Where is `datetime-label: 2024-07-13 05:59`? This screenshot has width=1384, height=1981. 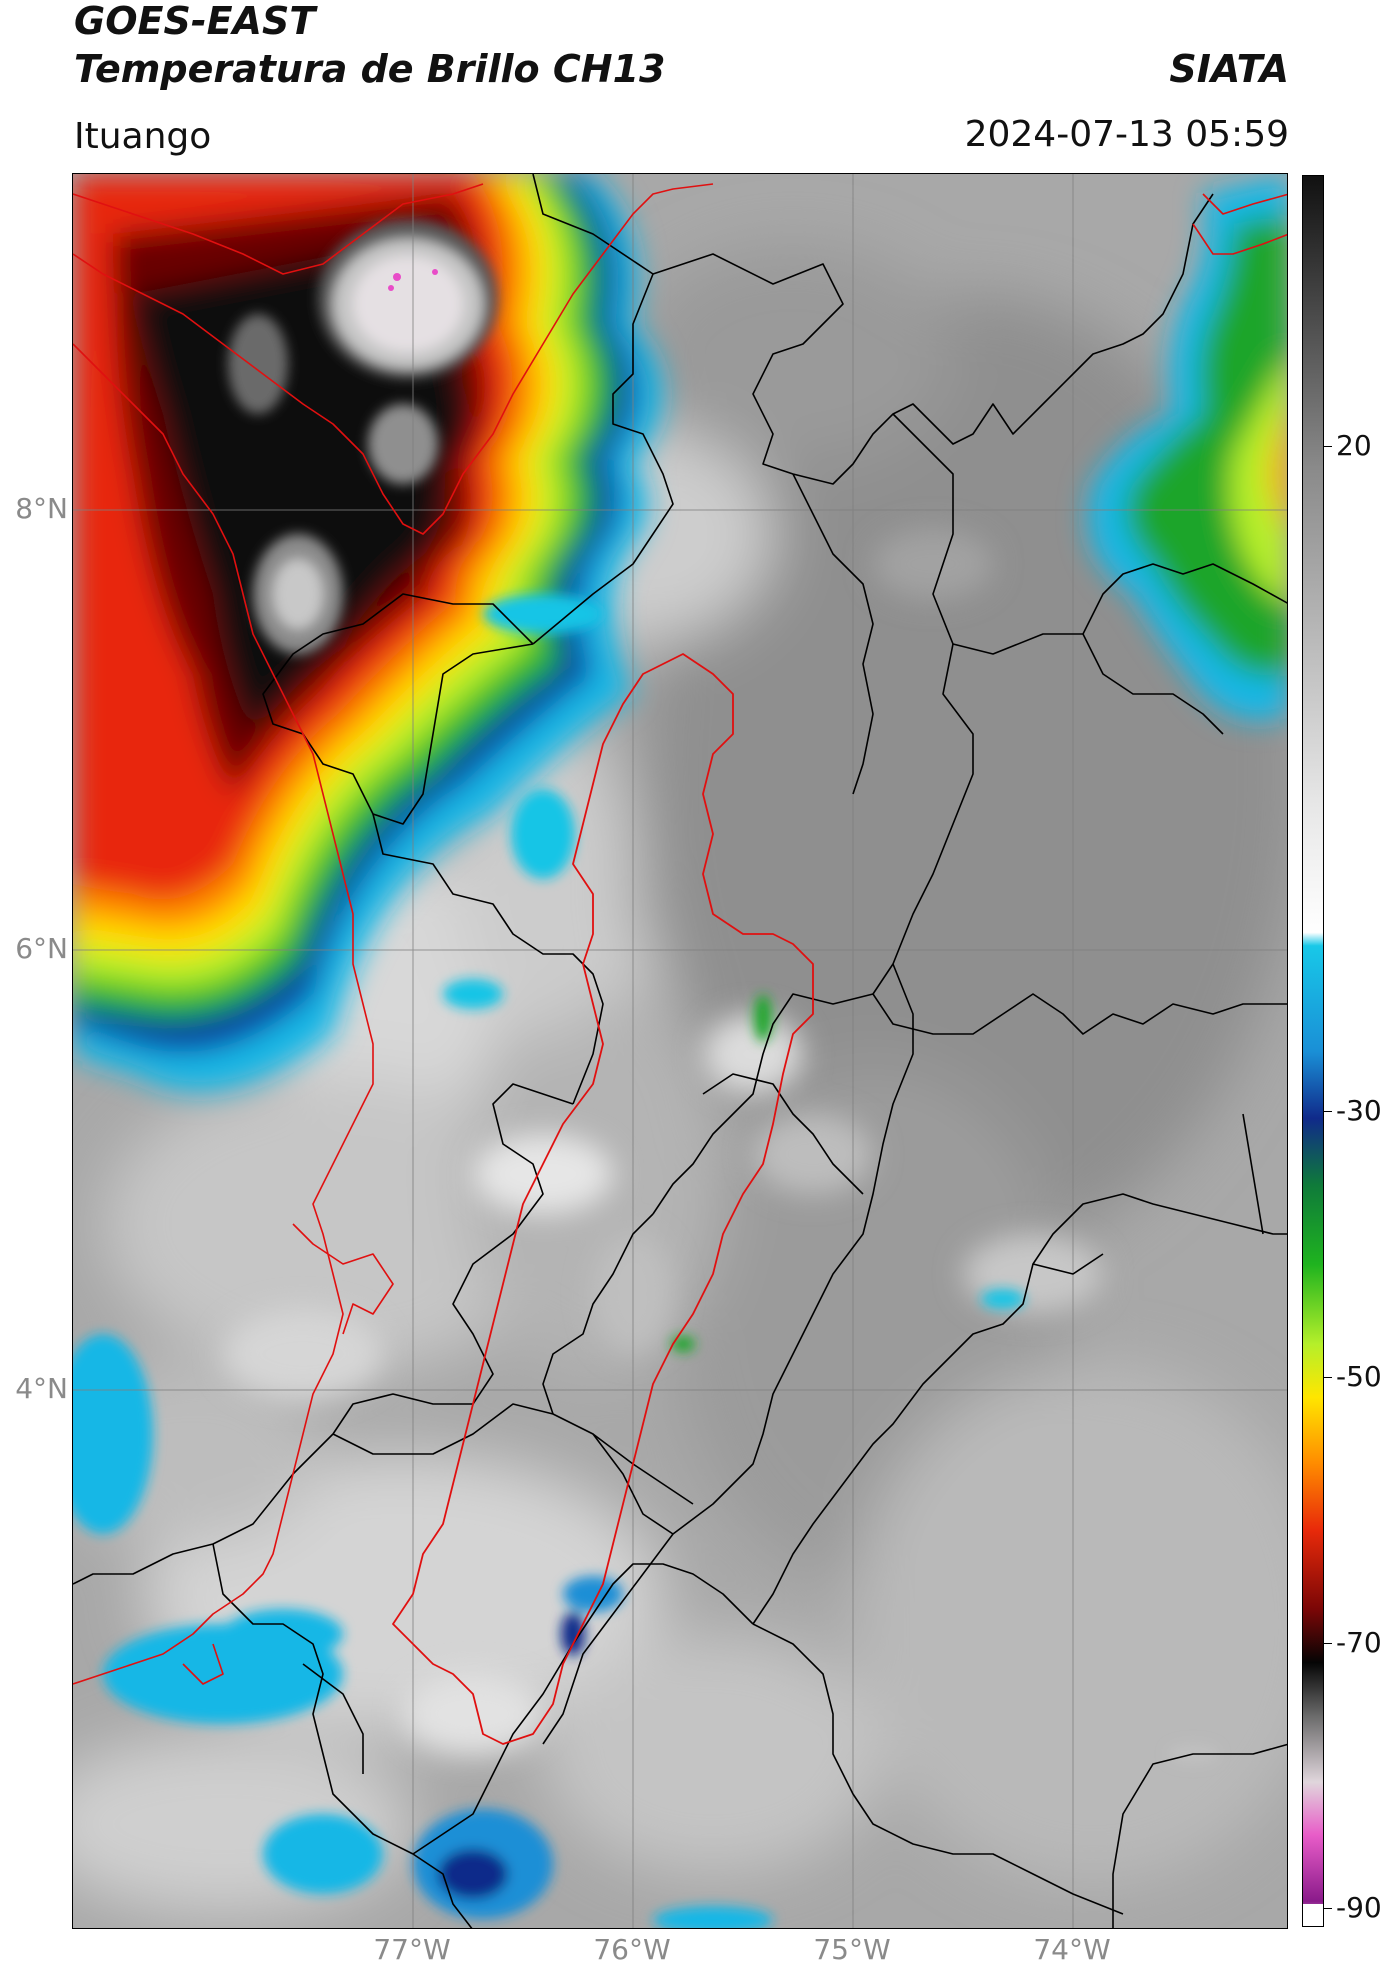
datetime-label: 2024-07-13 05:59 is located at coordinates (1126, 134).